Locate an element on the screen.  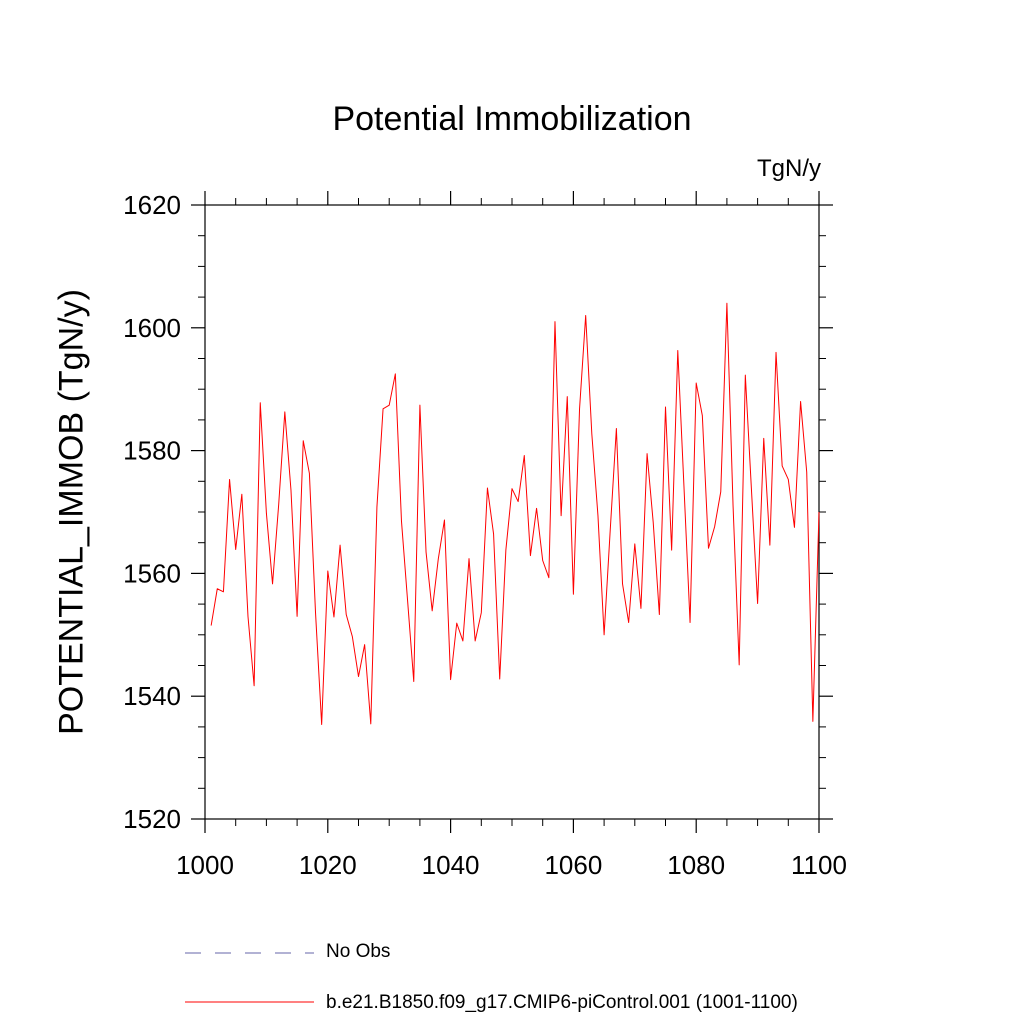
y-tick-label: 1620 is located at coordinates (152, 205).